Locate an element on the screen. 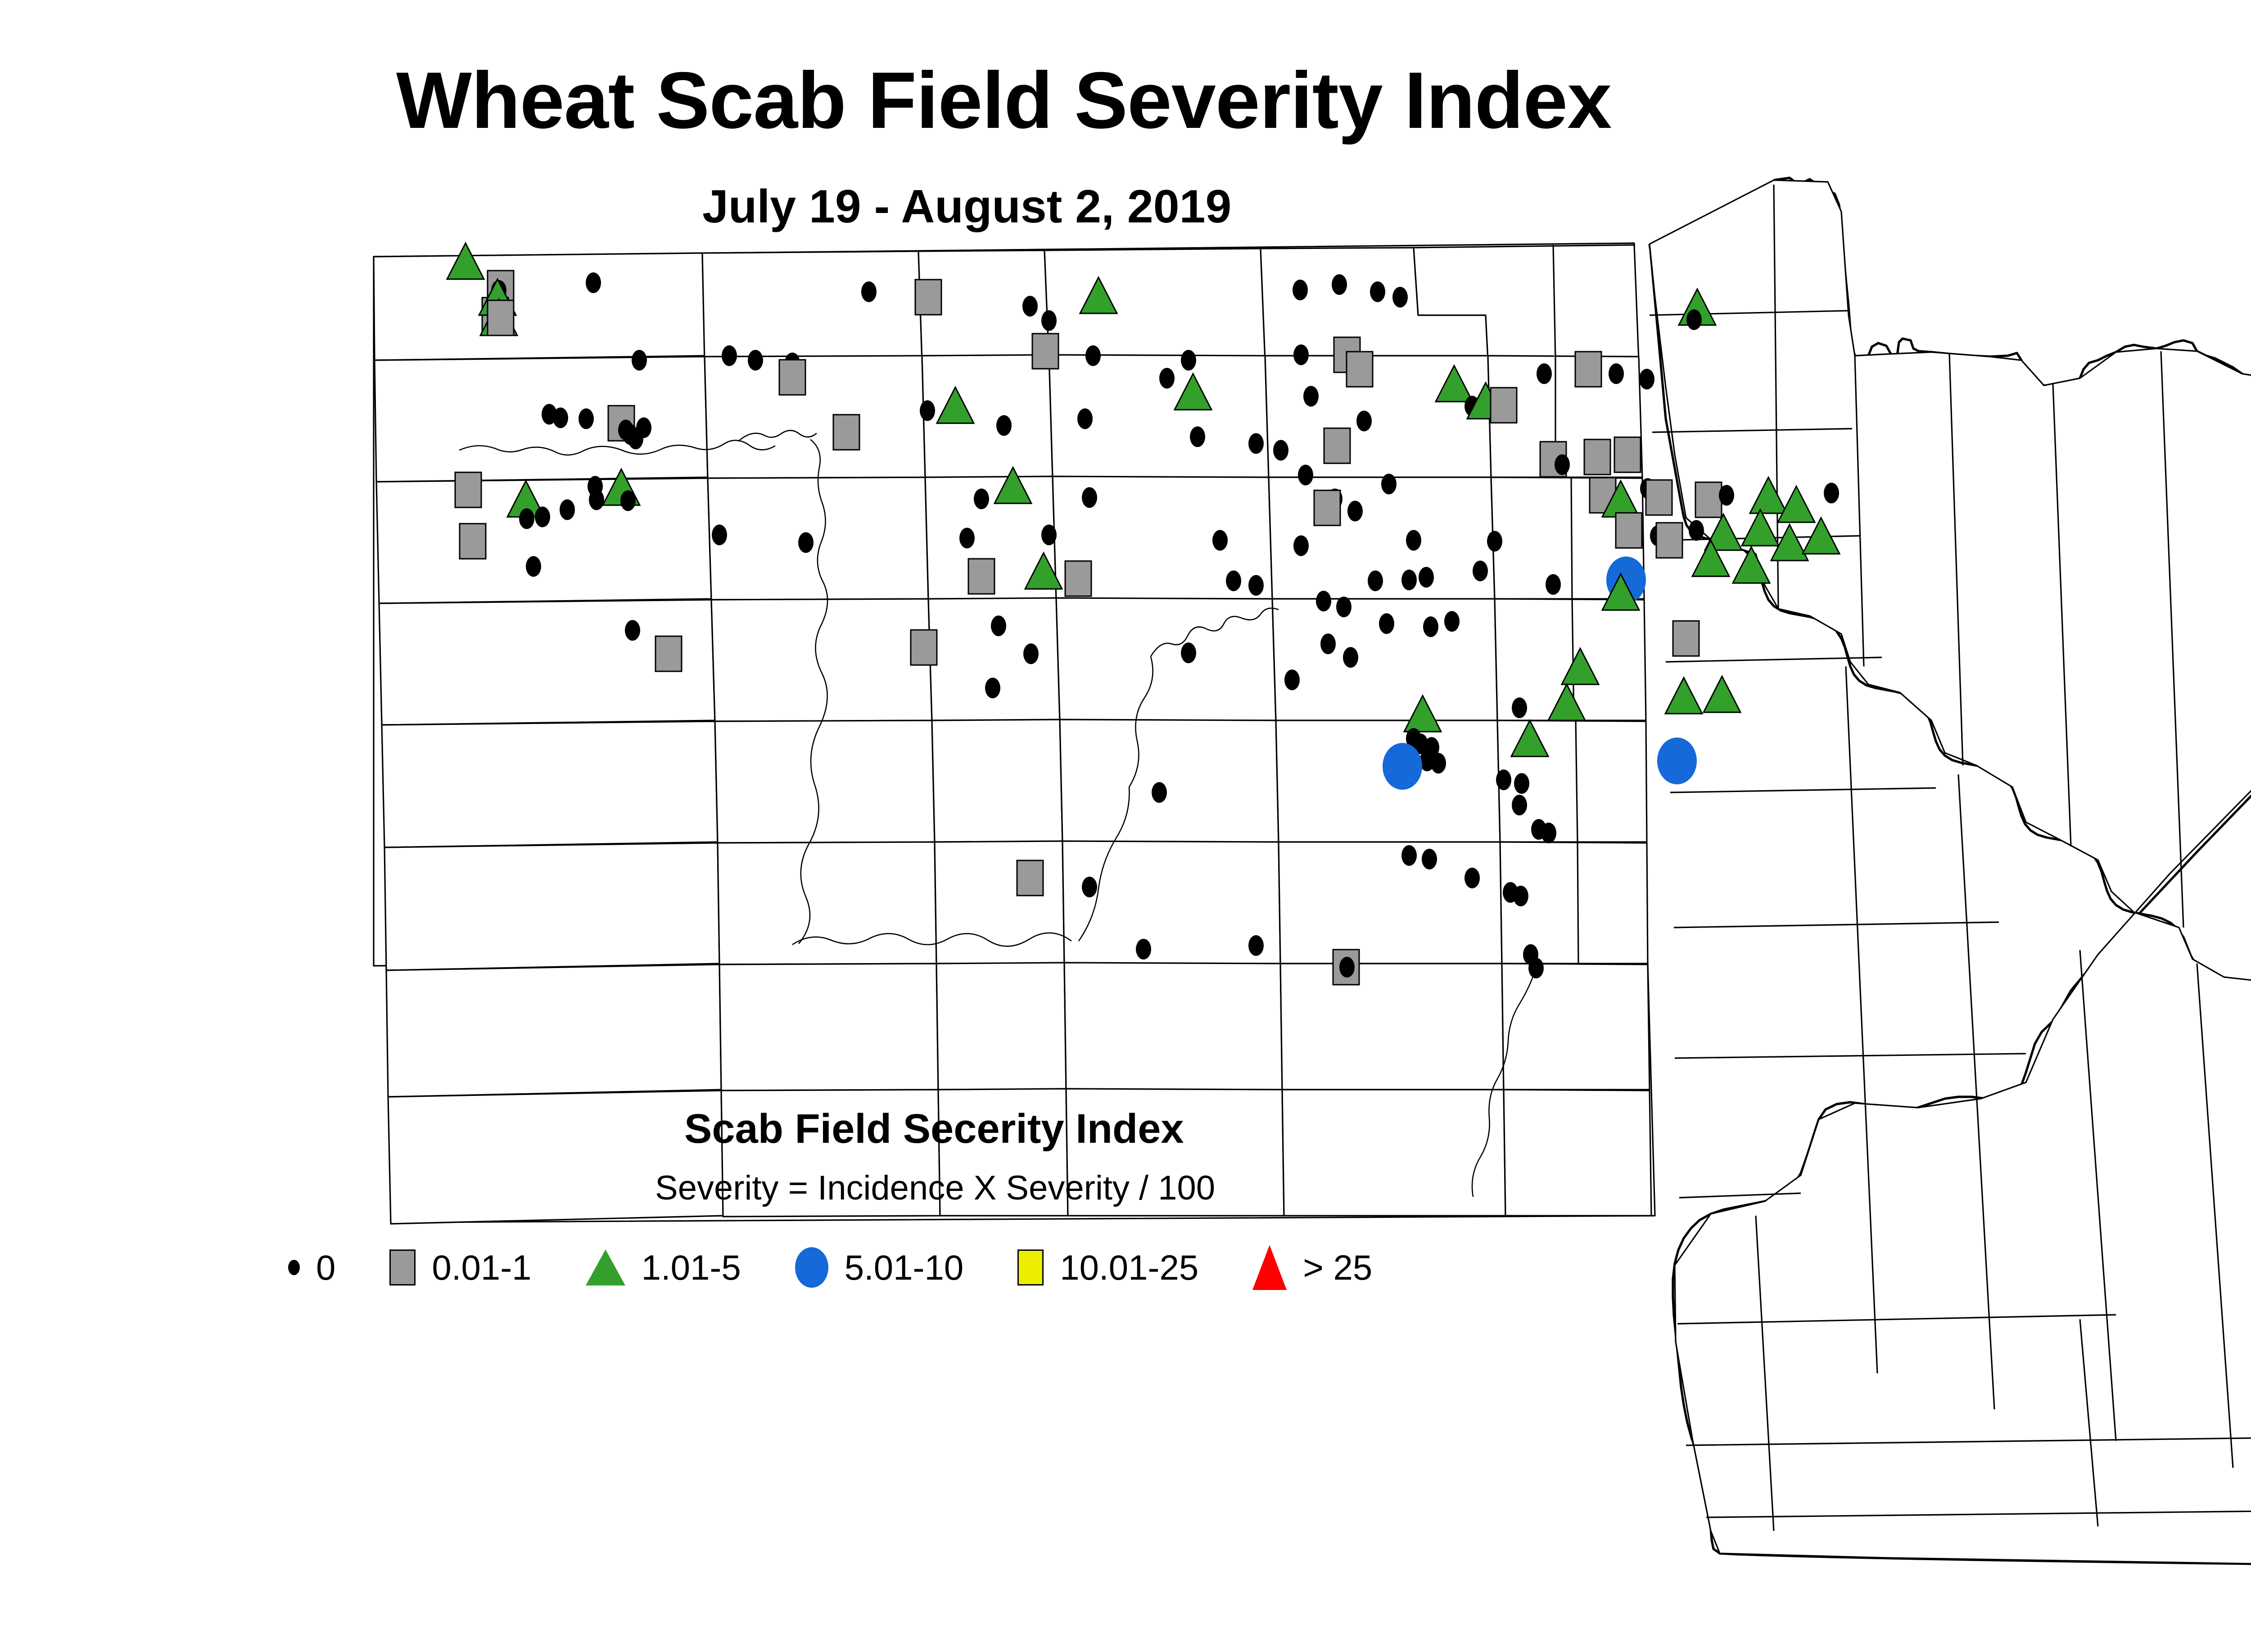 The width and height of the screenshot is (2251, 1652). legend-swatch-dot-icon is located at coordinates (294, 1268).